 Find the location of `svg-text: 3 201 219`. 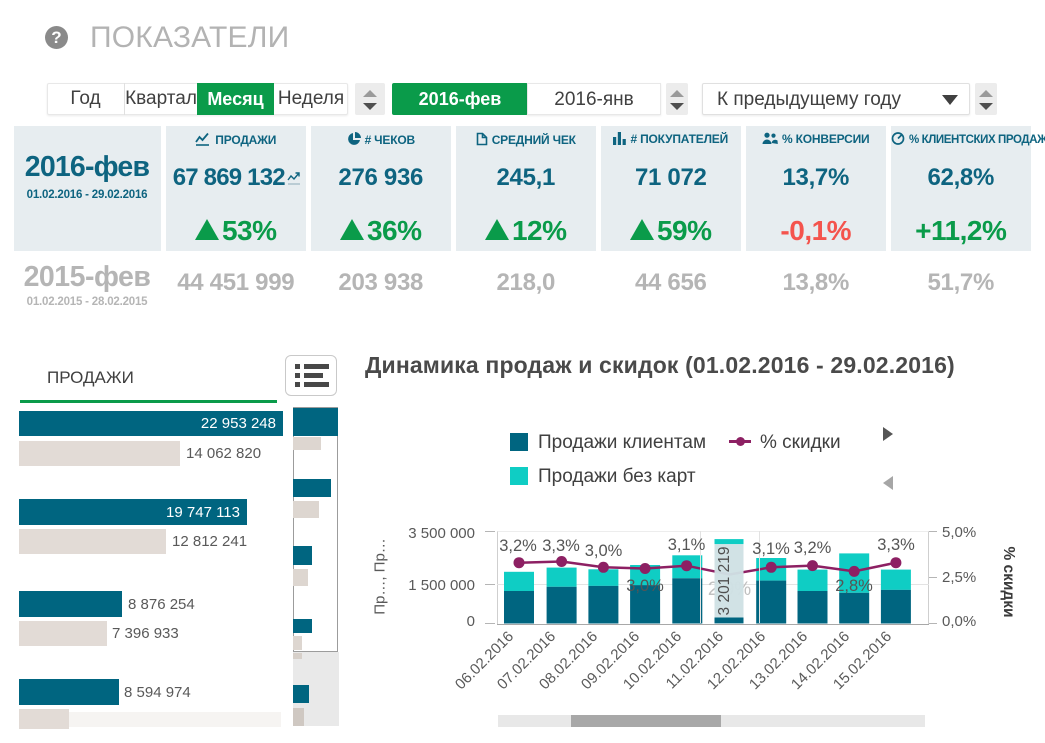

svg-text: 3 201 219 is located at coordinates (724, 581).